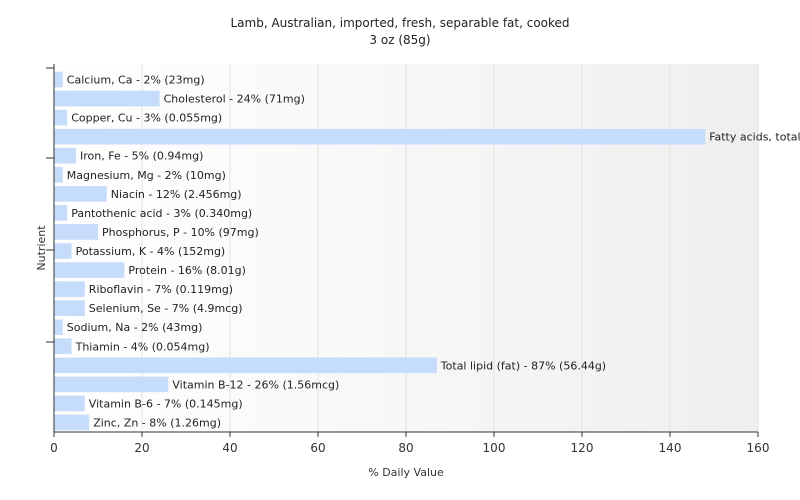  I want to click on x-tick-label: 160, so click(758, 448).